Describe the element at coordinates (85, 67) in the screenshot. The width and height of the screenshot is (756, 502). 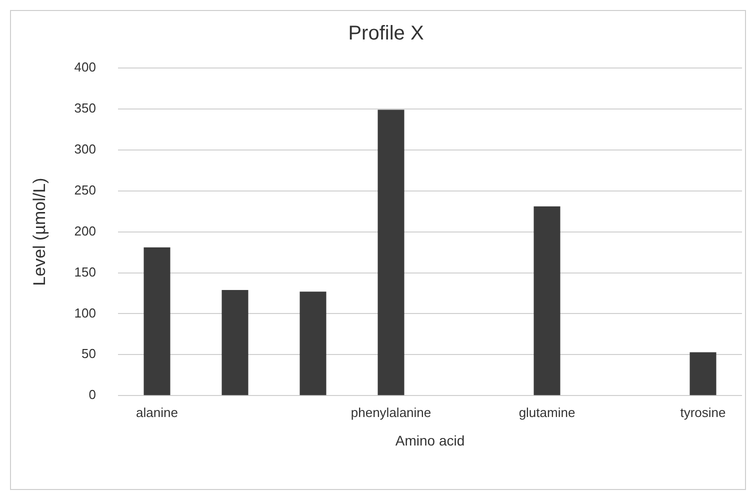
I see `y-tick-label: 400` at that location.